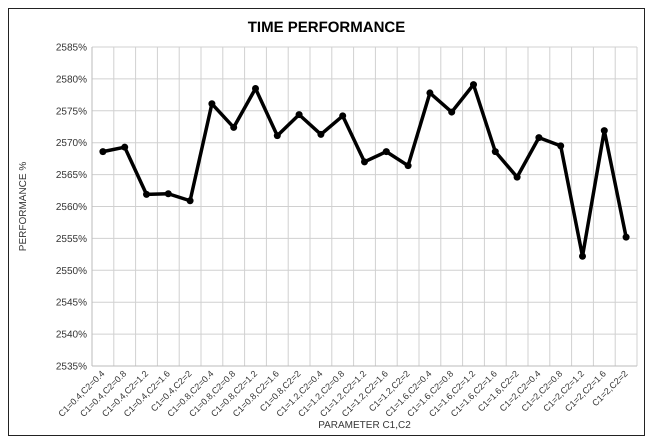 The image size is (653, 444). I want to click on y-tick-label: 2540%, so click(72, 335).